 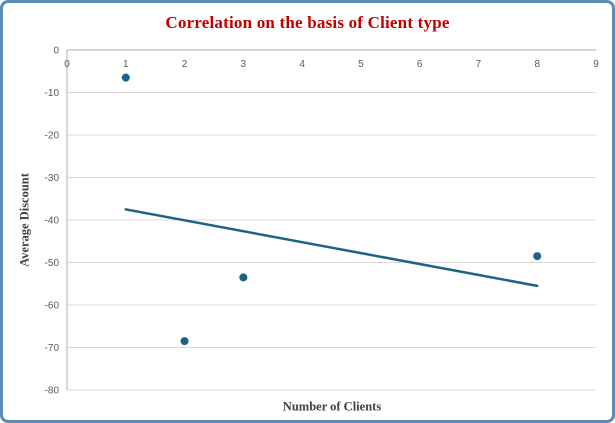 What do you see at coordinates (126, 64) in the screenshot?
I see `x-tick-label: 1` at bounding box center [126, 64].